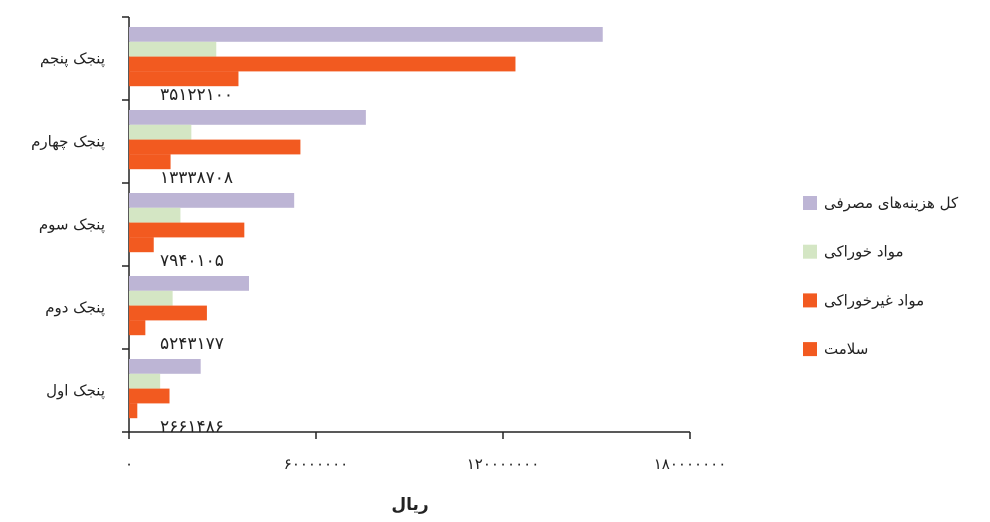  I want to click on category-label: پنجک سوم, so click(72, 225).